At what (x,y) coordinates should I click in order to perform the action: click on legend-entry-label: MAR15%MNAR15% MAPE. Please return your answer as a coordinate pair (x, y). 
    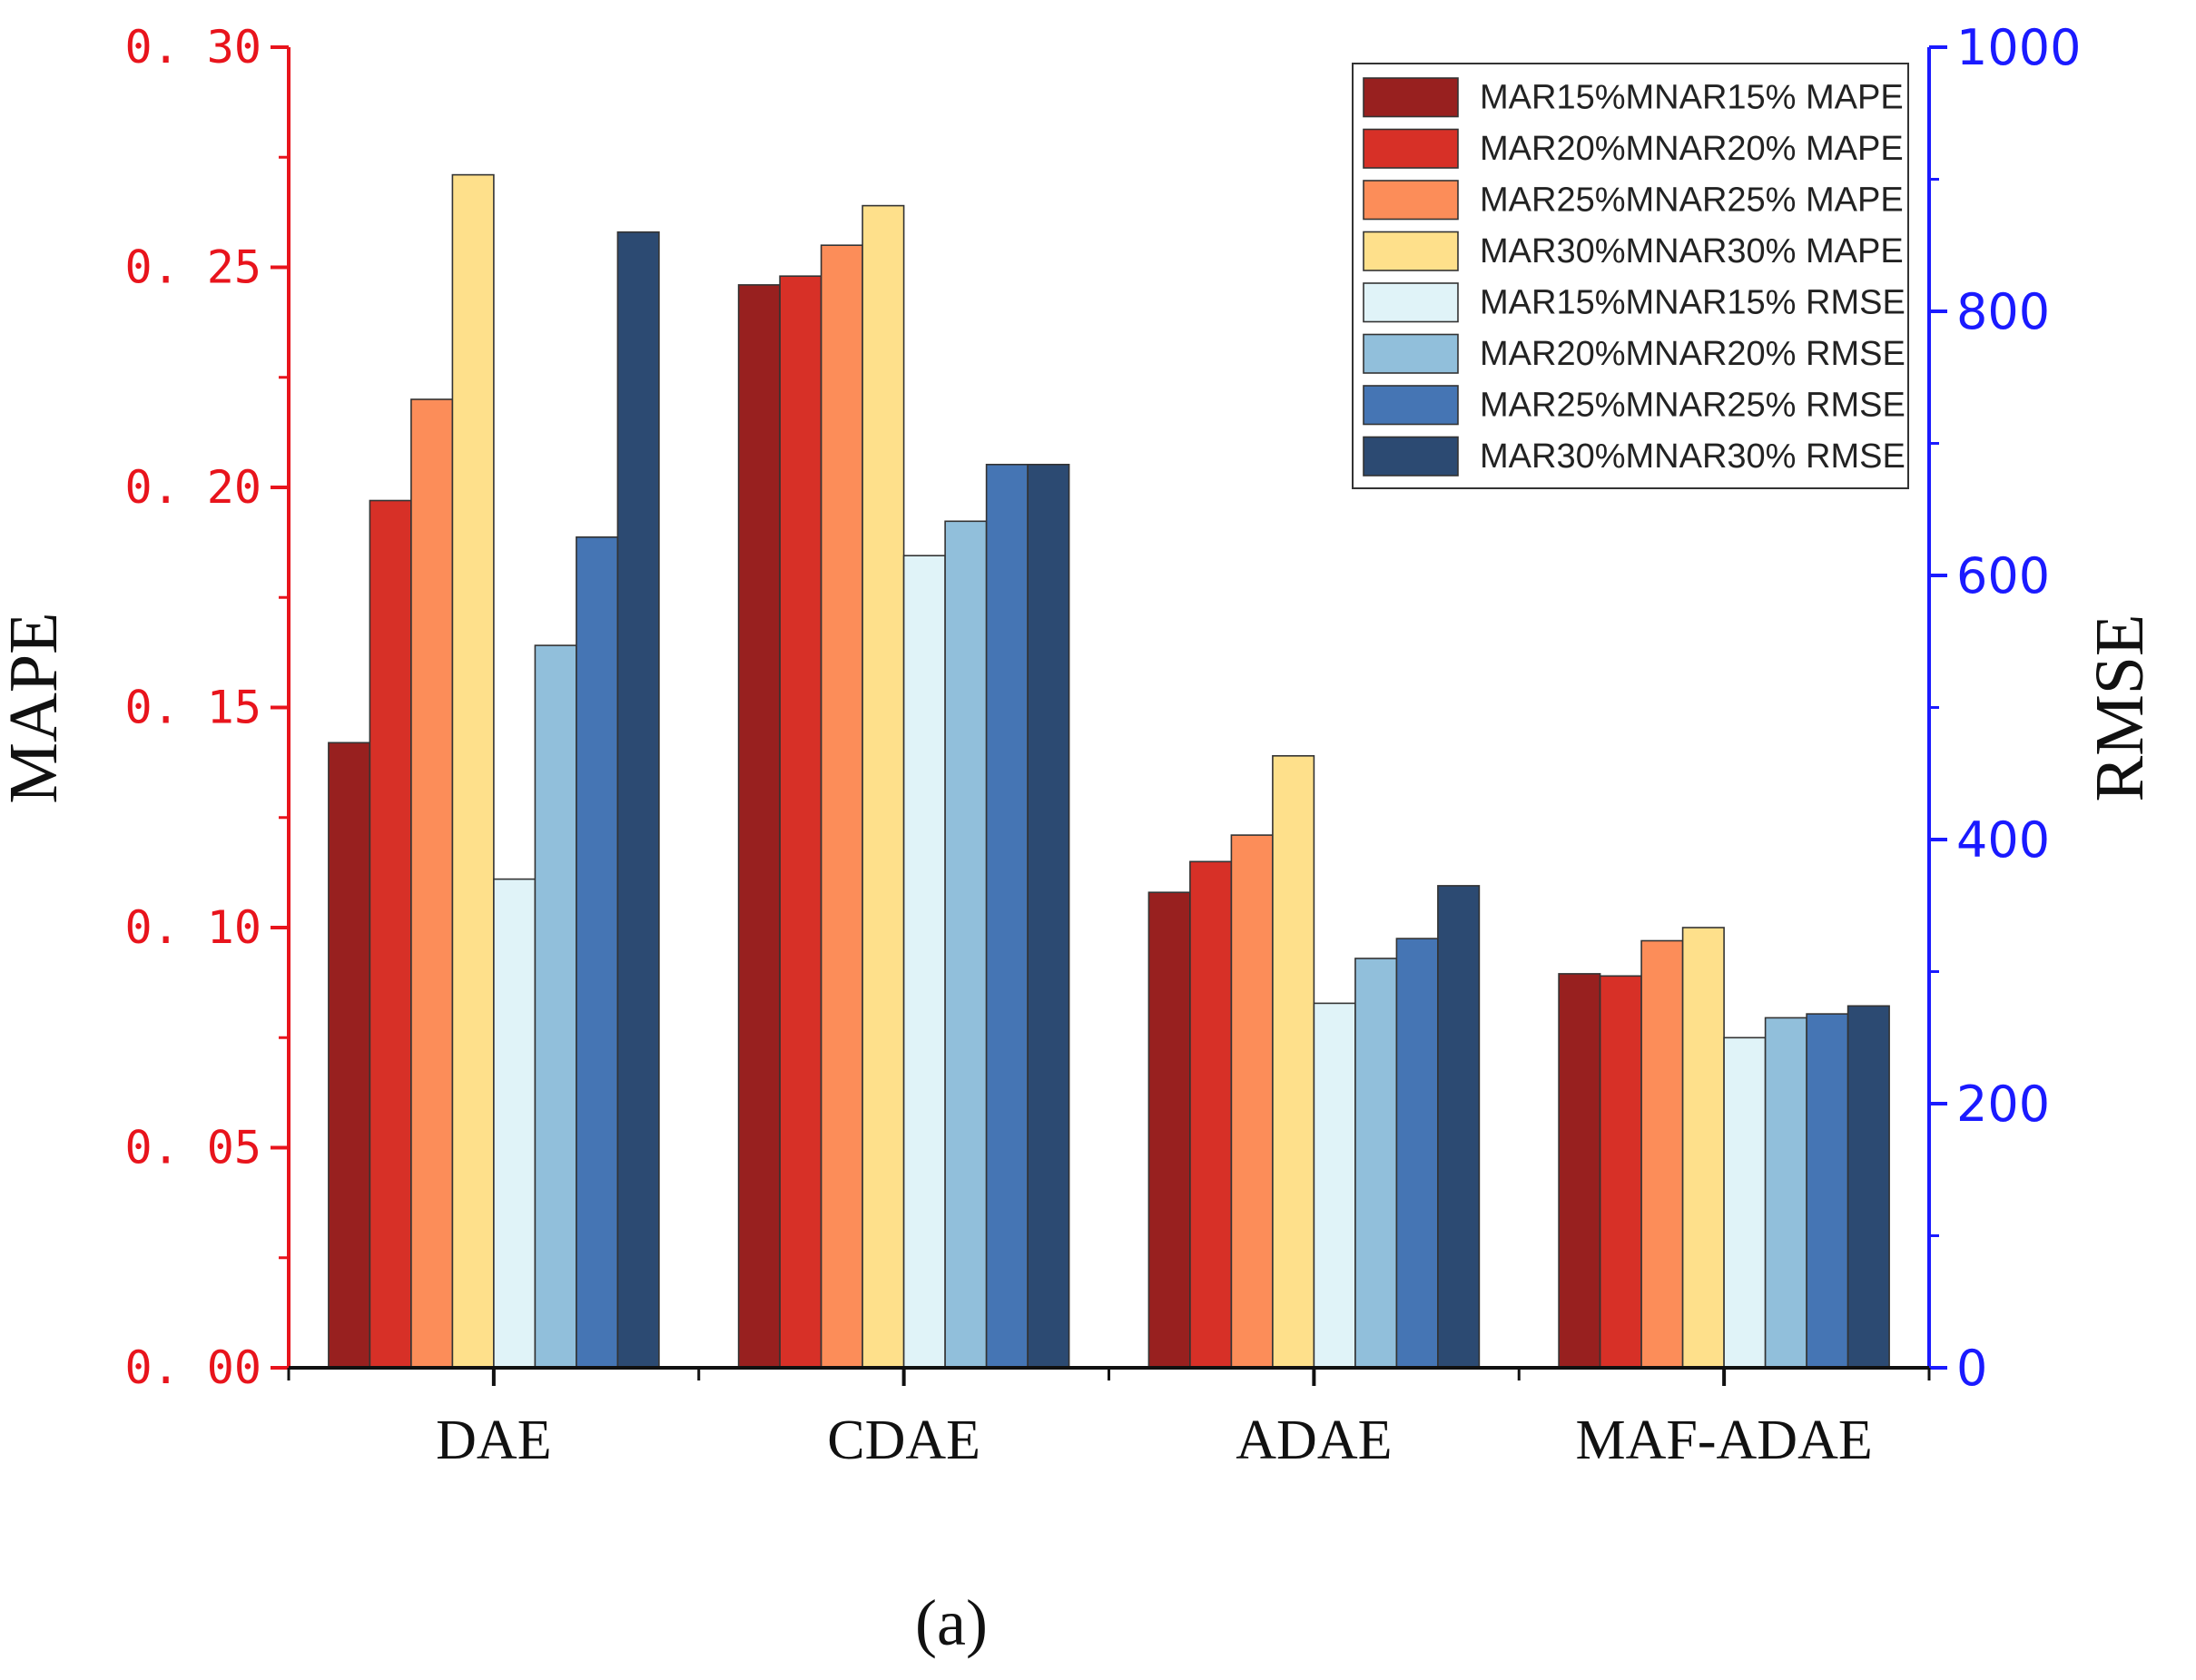
    Looking at the image, I should click on (1692, 97).